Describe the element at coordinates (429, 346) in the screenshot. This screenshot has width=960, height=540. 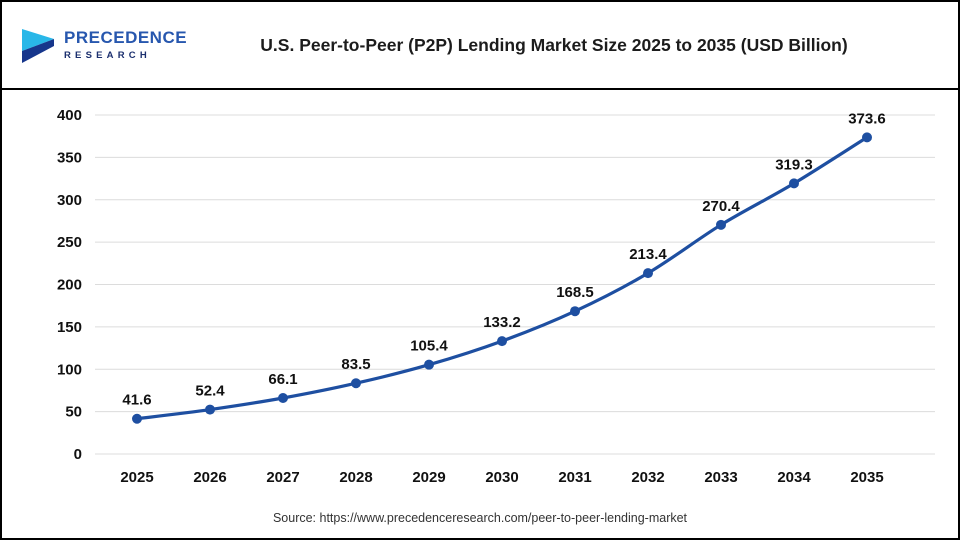
I see `svg-text: 105.4` at that location.